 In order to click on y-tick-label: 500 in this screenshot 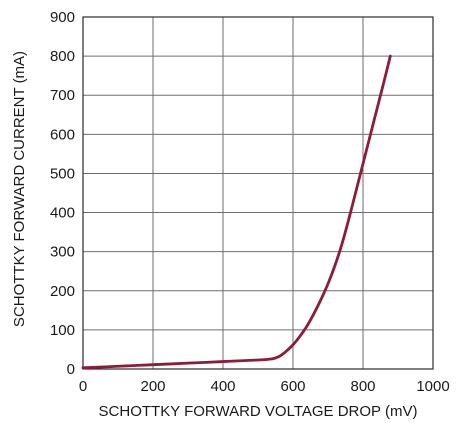, I will do `click(62, 173)`.